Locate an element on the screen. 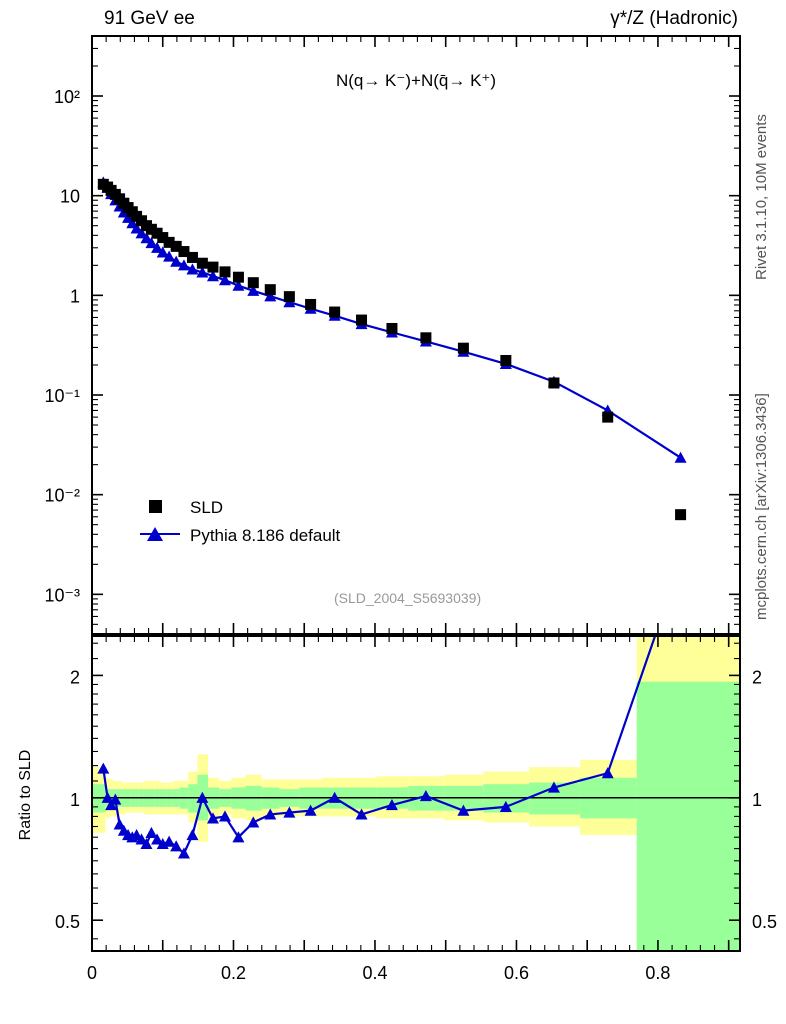 This screenshot has width=786, height=1024. plot-title: N(q→ K⁻)+N(q̄→ K⁺) is located at coordinates (416, 80).